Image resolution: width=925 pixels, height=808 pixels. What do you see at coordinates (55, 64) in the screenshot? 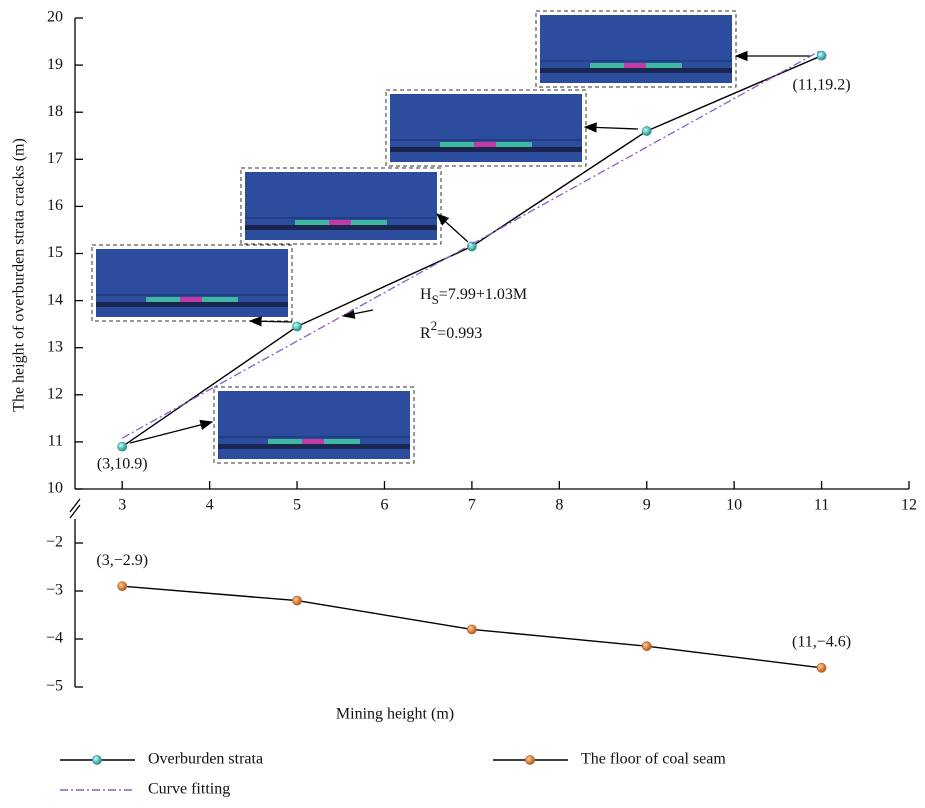
I see `y-tick-label: 19` at bounding box center [55, 64].